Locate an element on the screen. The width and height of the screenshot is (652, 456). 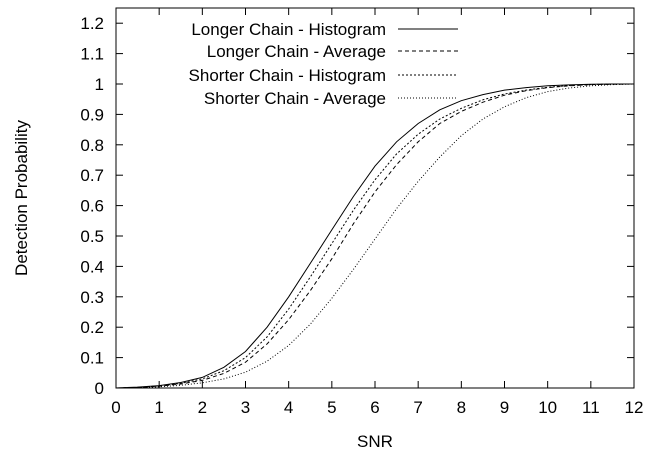
y-tick-label: 0.3 is located at coordinates (92, 297).